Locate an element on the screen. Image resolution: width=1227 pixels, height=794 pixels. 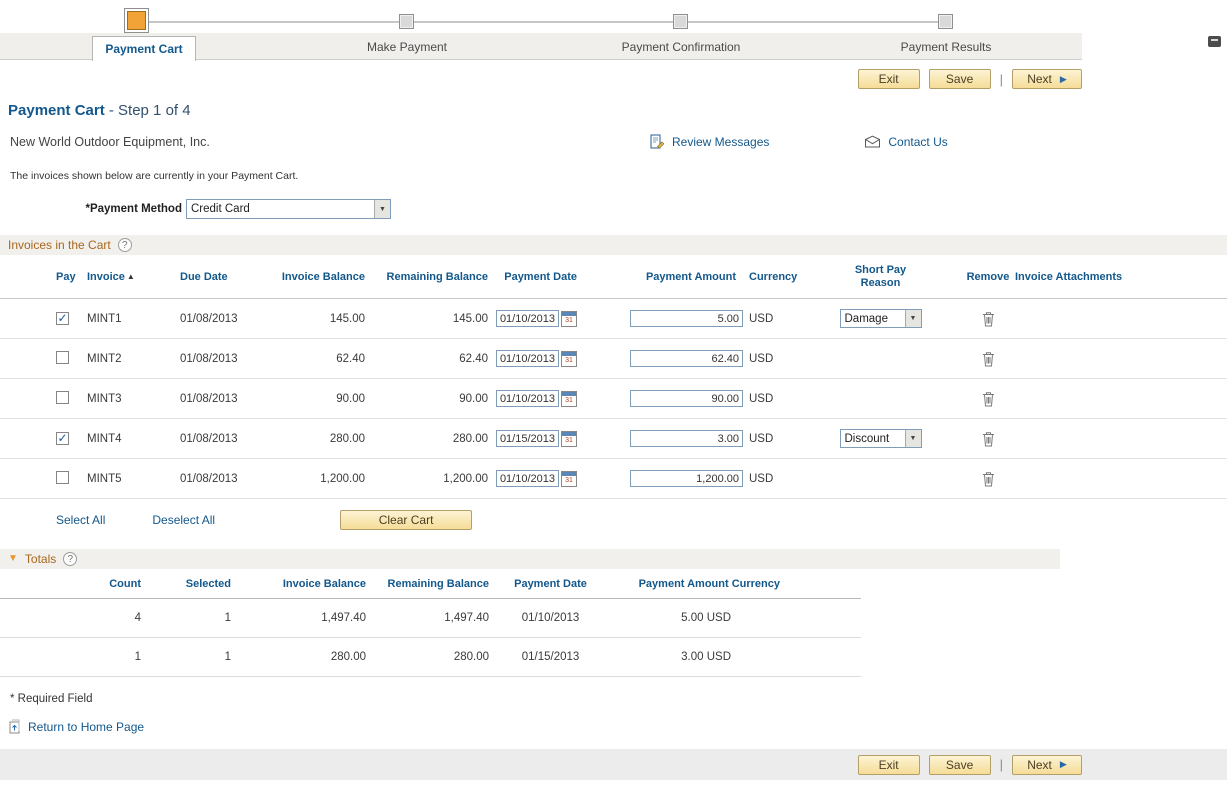
invoices-section-title: Invoices in the Cart is located at coordinates (59, 245).